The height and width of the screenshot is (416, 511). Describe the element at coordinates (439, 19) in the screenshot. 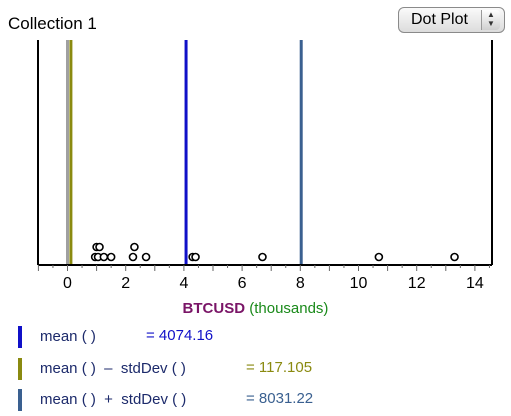

I see `plot-type-label: Dot Plot` at that location.